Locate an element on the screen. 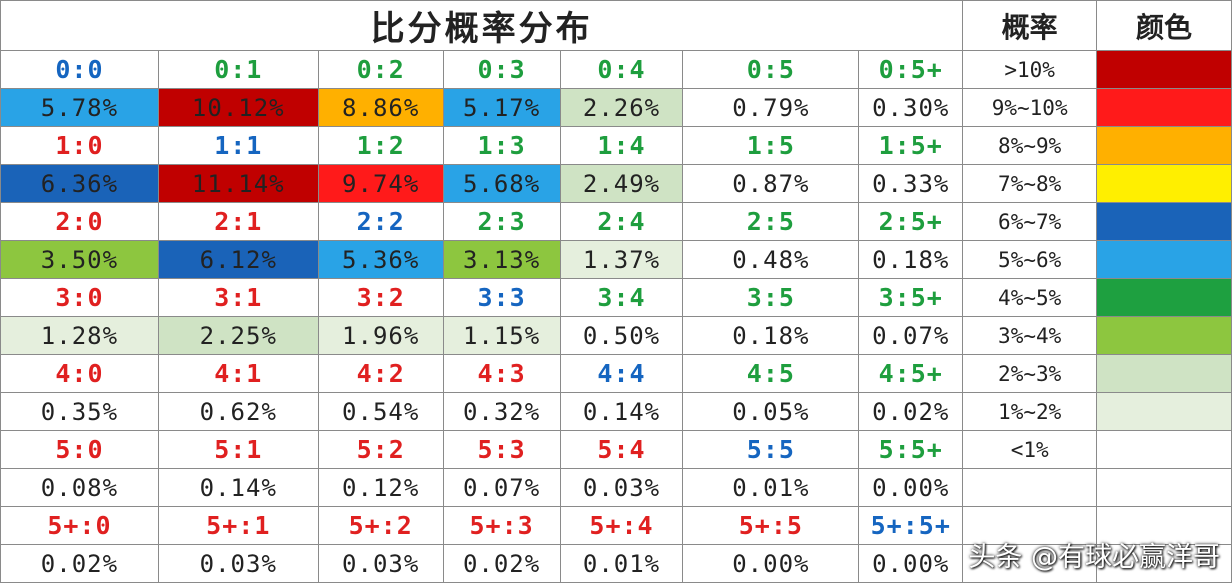 Image resolution: width=1232 pixels, height=586 pixels. probability-cell: 5.17% is located at coordinates (501, 107).